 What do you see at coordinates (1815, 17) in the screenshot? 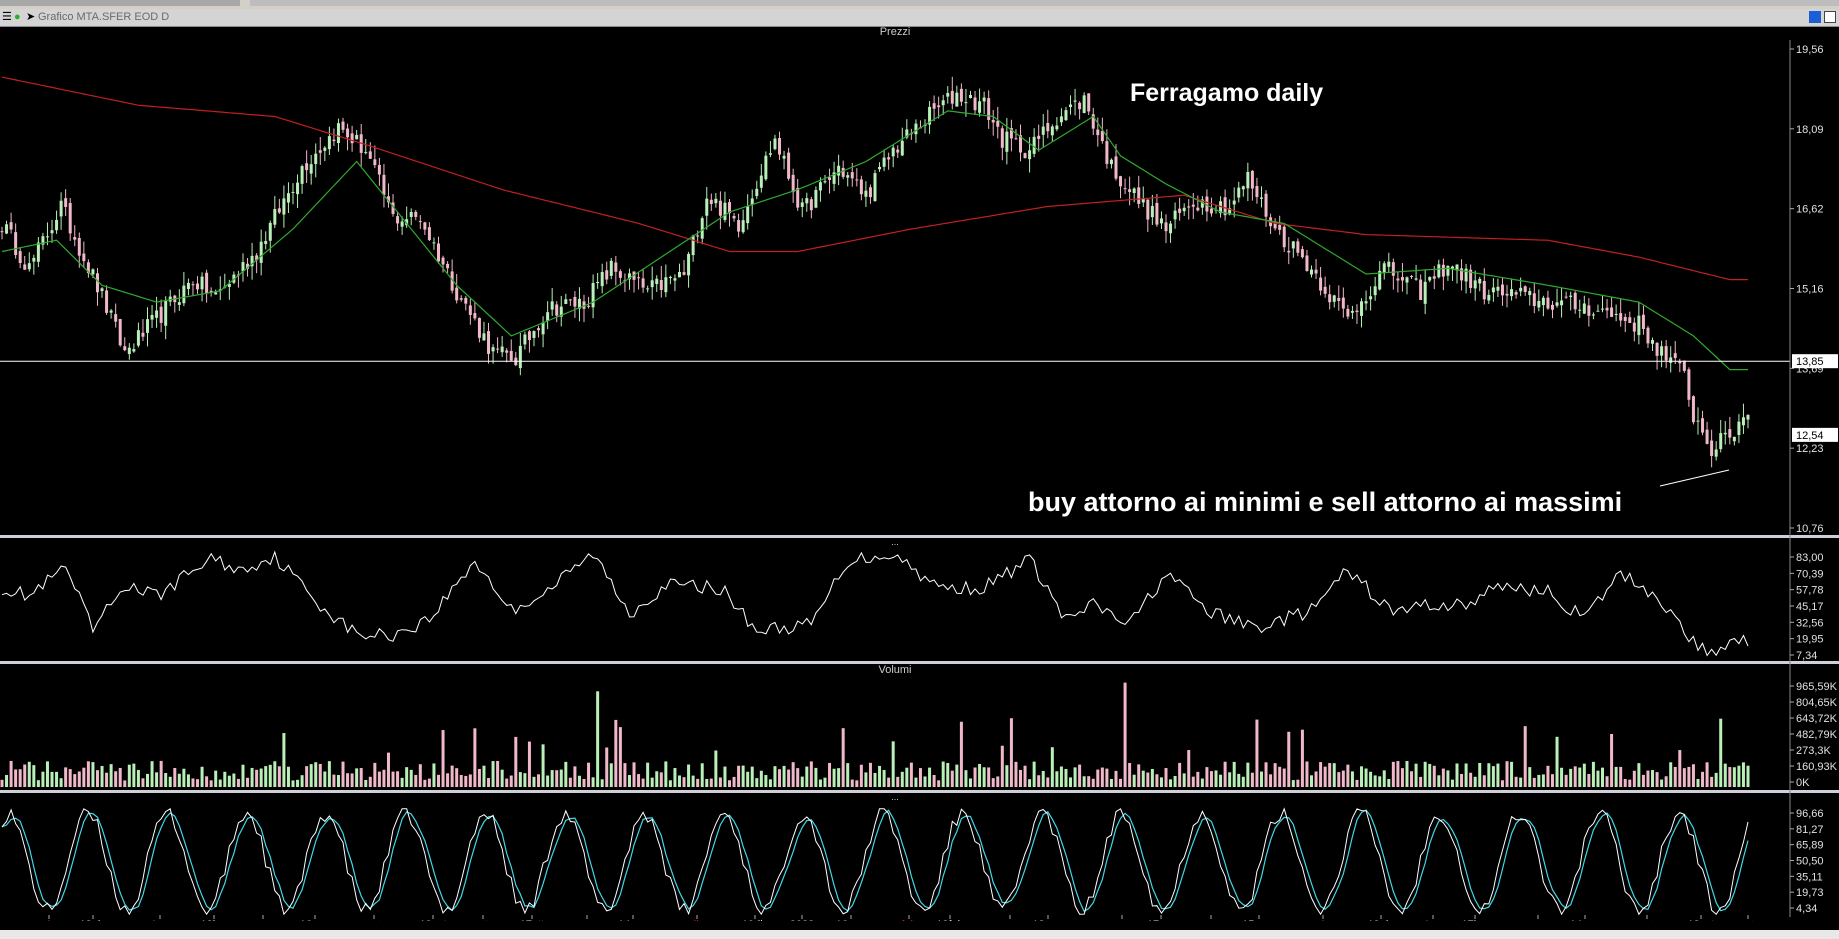
I see `chart-mode-icon` at bounding box center [1815, 17].